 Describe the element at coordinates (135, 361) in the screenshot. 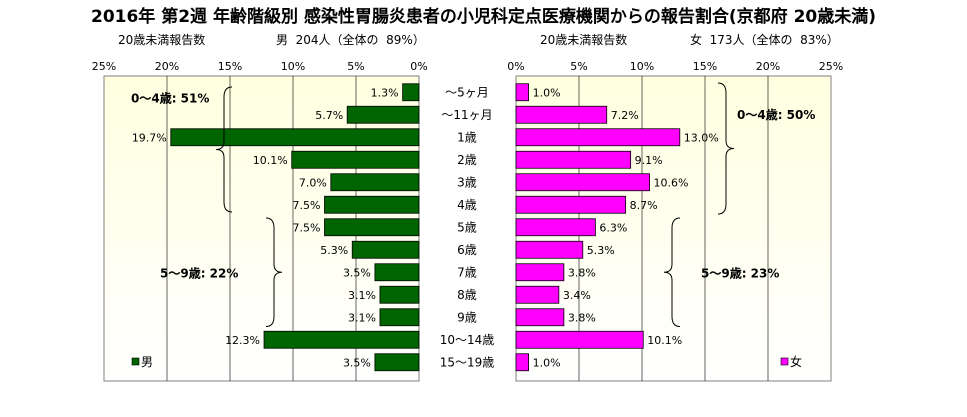

I see `male-legend-swatch` at that location.